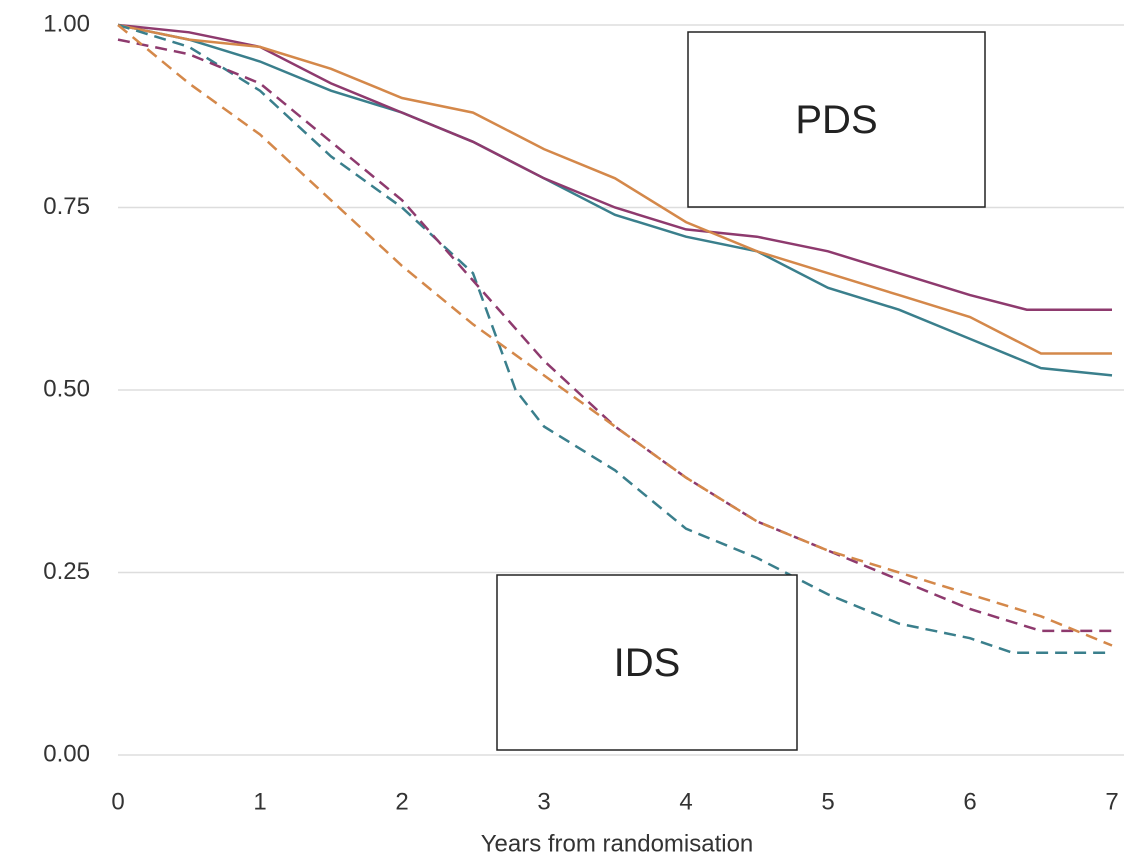 The width and height of the screenshot is (1124, 859). Describe the element at coordinates (66, 388) in the screenshot. I see `y-tick-label: 0.50` at that location.